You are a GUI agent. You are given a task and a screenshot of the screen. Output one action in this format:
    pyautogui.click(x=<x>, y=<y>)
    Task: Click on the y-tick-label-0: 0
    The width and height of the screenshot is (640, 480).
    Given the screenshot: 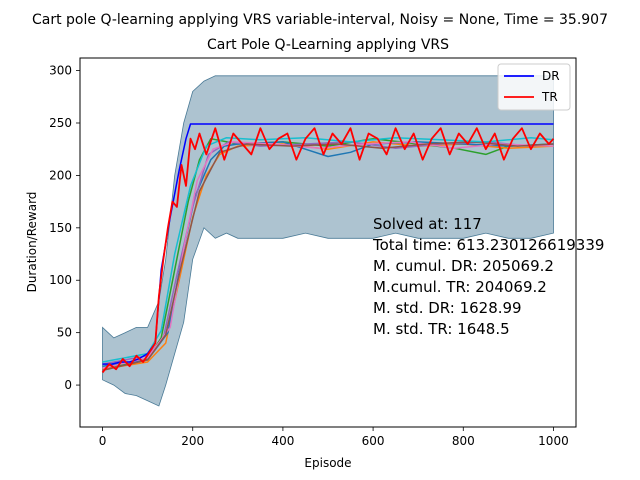 What is the action you would take?
    pyautogui.click(x=68, y=385)
    